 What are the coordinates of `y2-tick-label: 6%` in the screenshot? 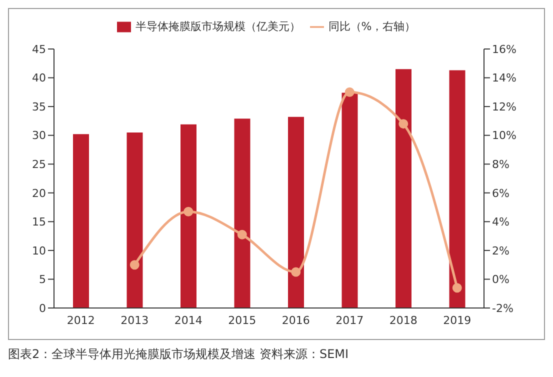 It's located at (501, 193).